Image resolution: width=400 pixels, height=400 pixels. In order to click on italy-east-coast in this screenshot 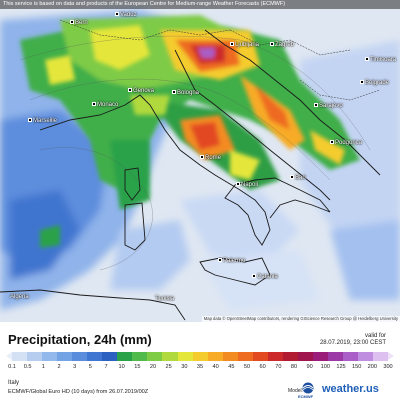, I will do `click(252, 125)`.